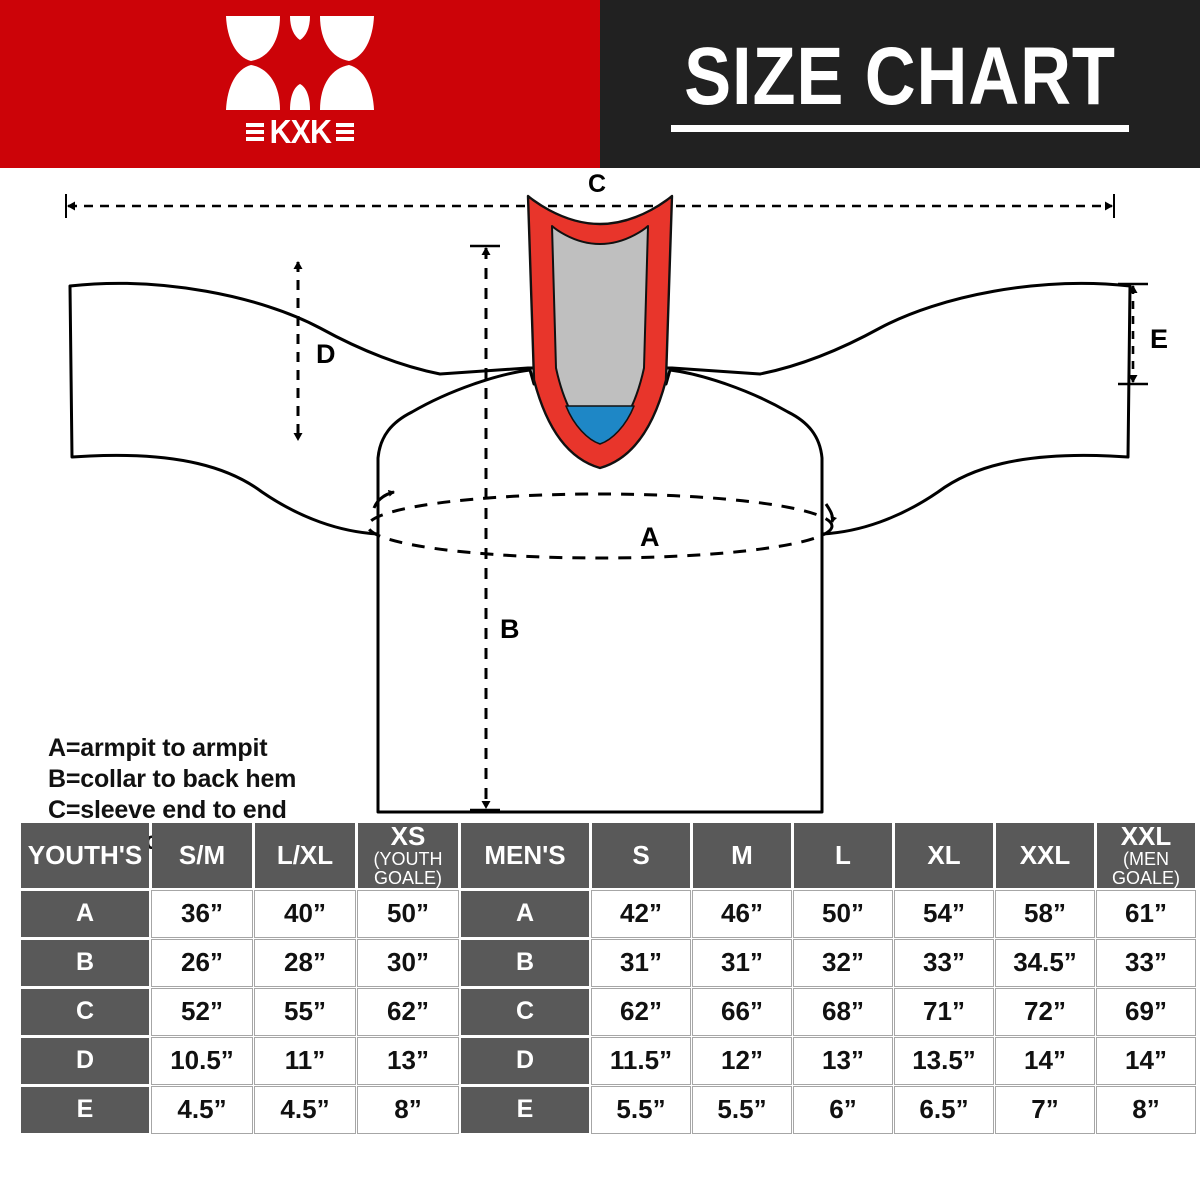 The width and height of the screenshot is (1200, 1200). What do you see at coordinates (408, 1060) in the screenshot?
I see `cell-youth-d-xs: 13”` at bounding box center [408, 1060].